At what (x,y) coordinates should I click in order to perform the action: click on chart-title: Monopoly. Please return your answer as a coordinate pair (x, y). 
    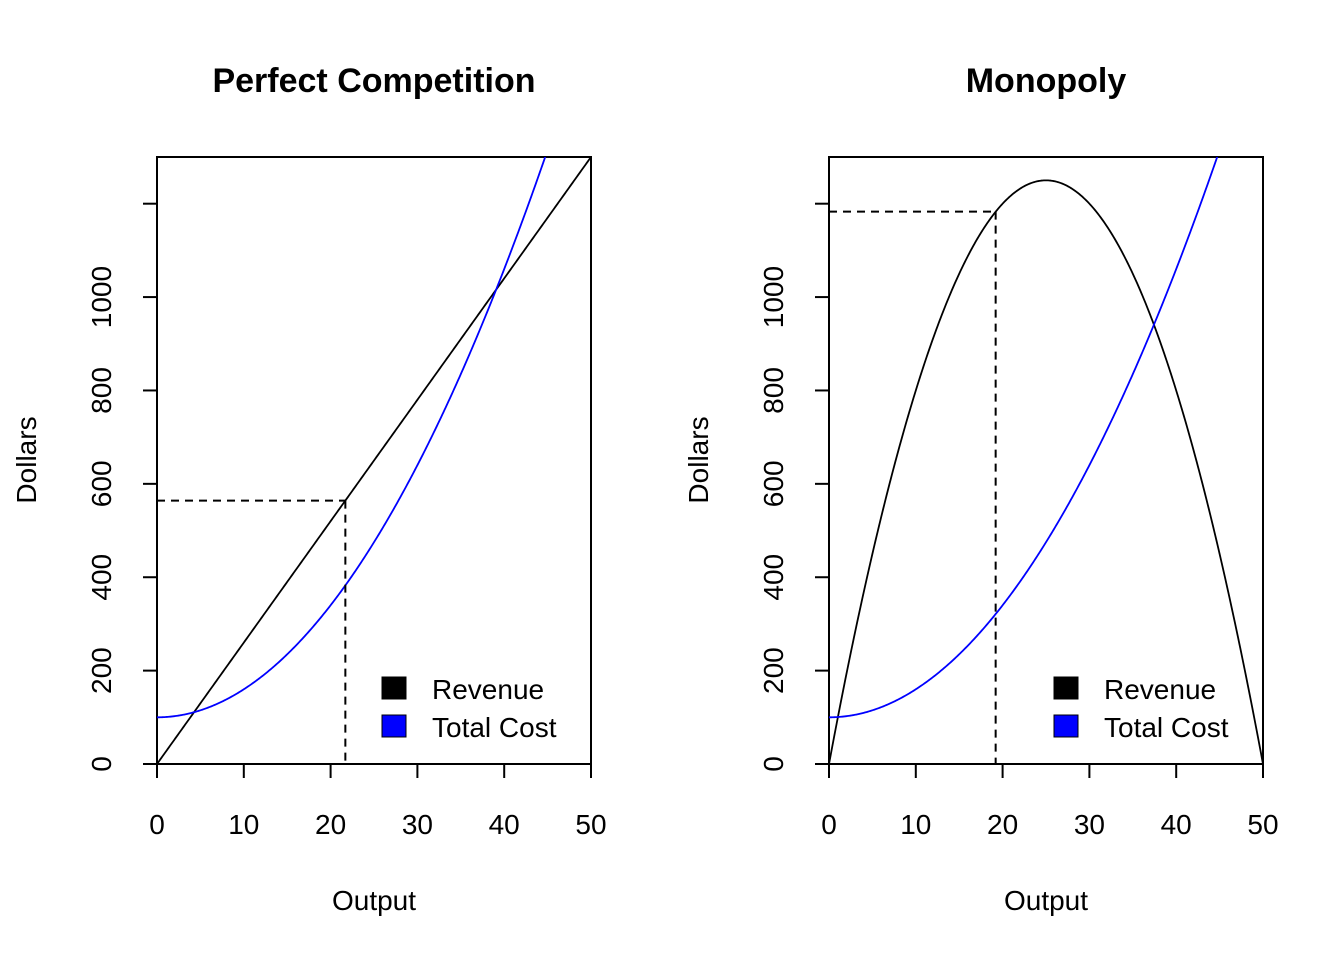
    Looking at the image, I should click on (1046, 81).